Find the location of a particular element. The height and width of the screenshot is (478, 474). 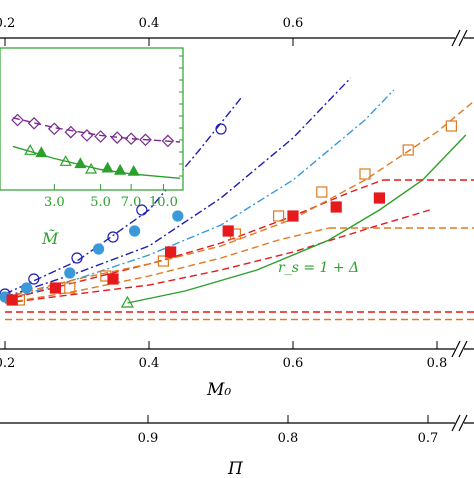

rs-annotation: r_s = 1 + Δ is located at coordinates (318, 268).